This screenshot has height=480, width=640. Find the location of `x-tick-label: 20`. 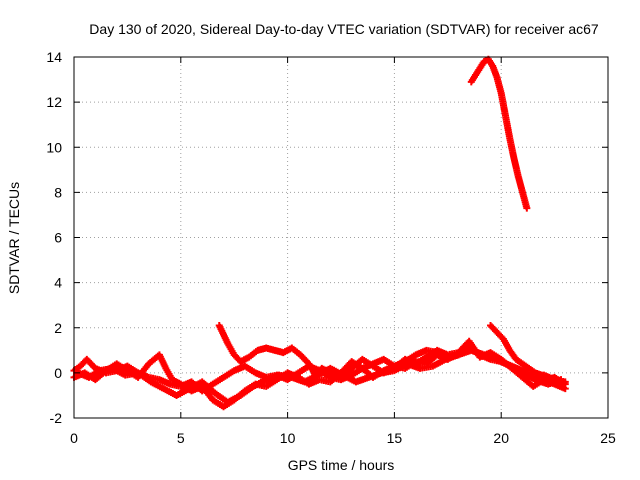

x-tick-label: 20 is located at coordinates (501, 438).